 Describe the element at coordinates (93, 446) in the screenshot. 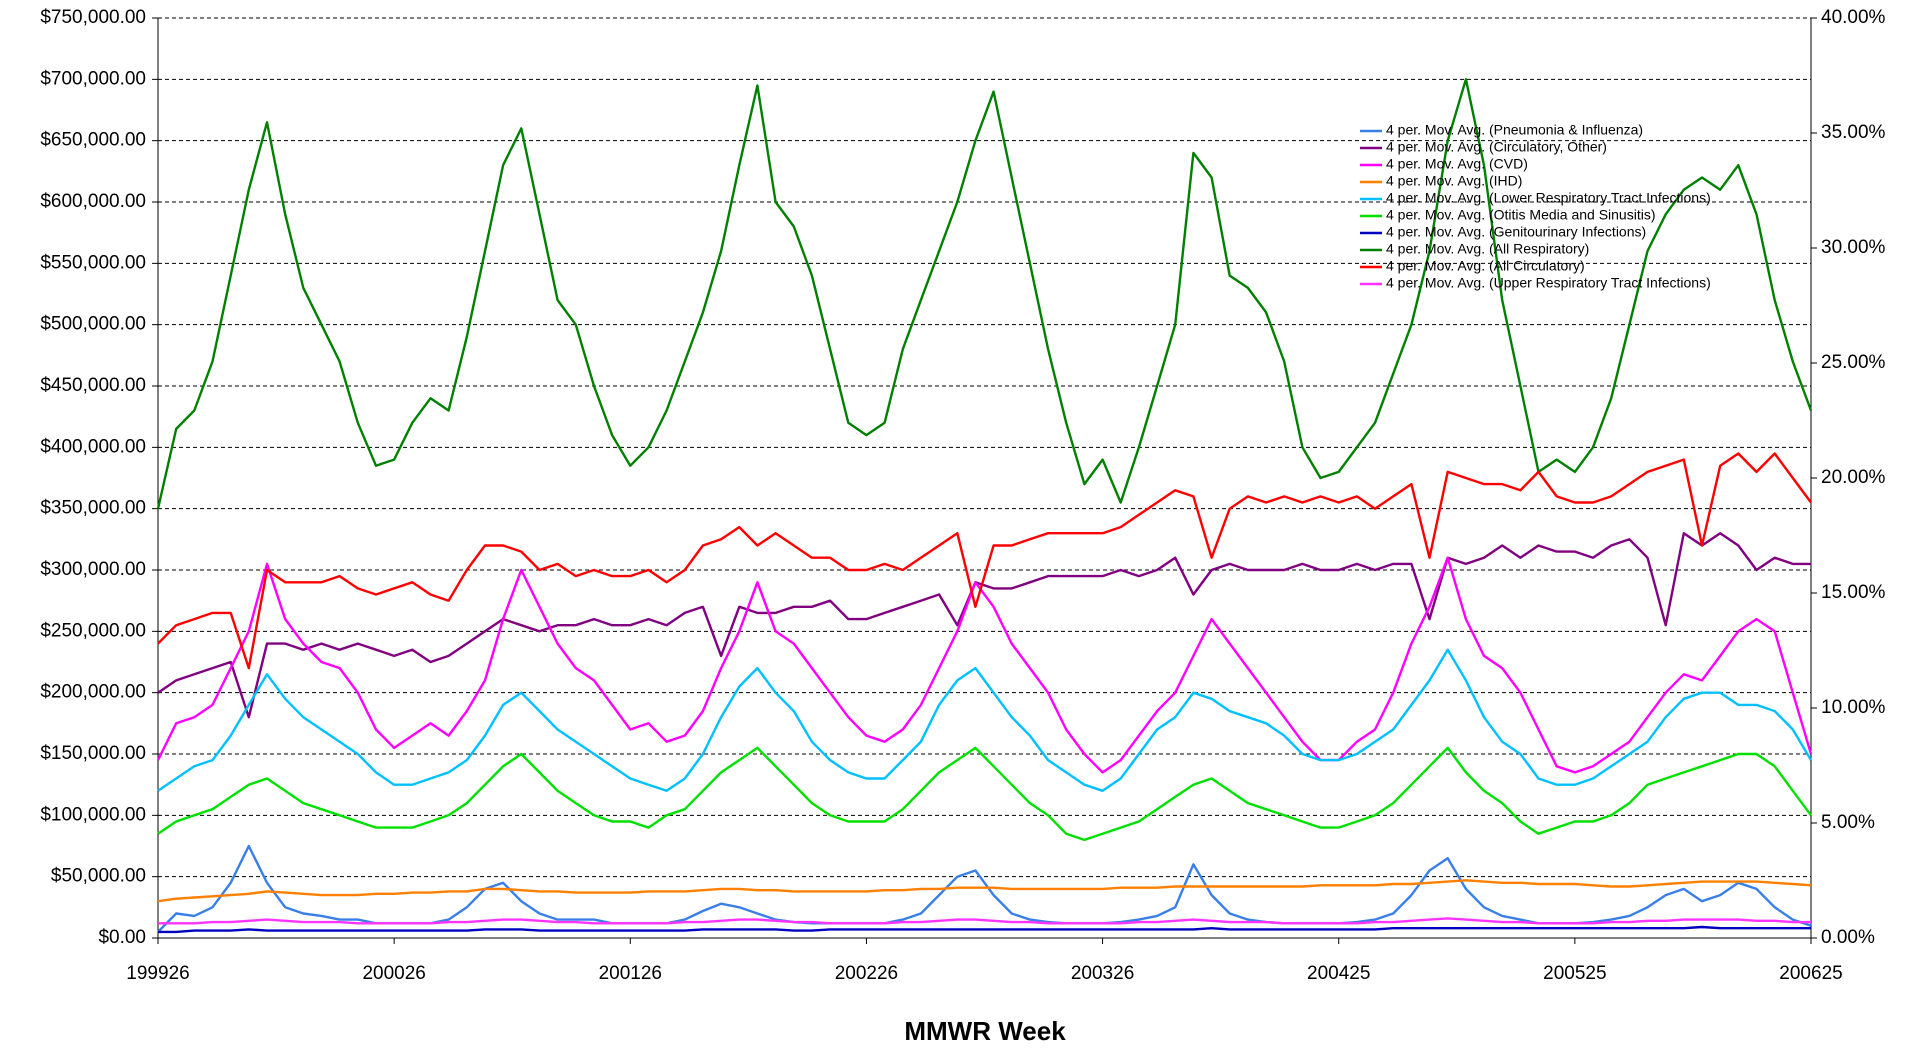

I see `y-tick-label: $400,000.00` at that location.